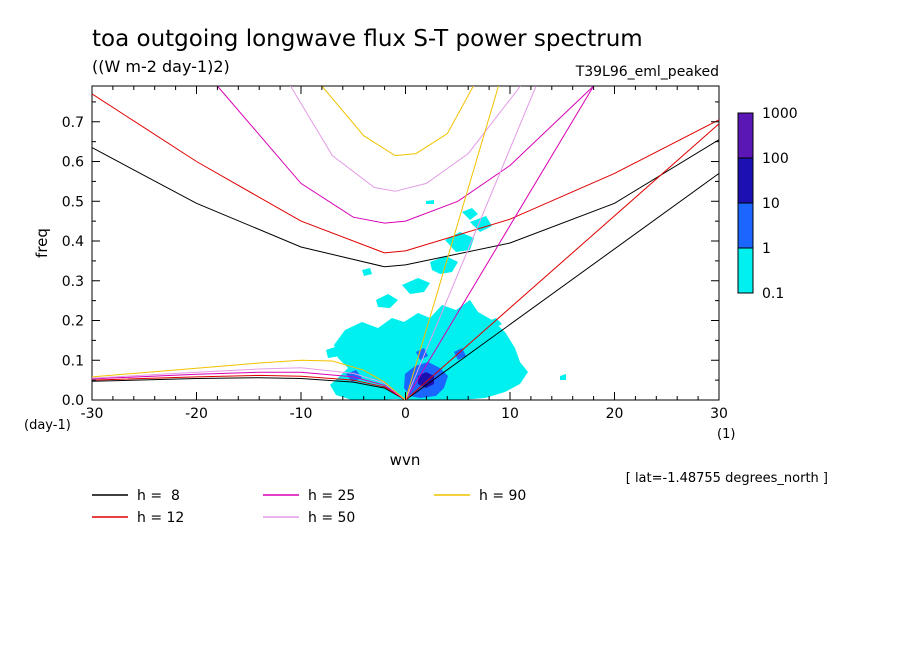 The height and width of the screenshot is (654, 904). Describe the element at coordinates (301, 414) in the screenshot. I see `x-tick-label: -10` at that location.